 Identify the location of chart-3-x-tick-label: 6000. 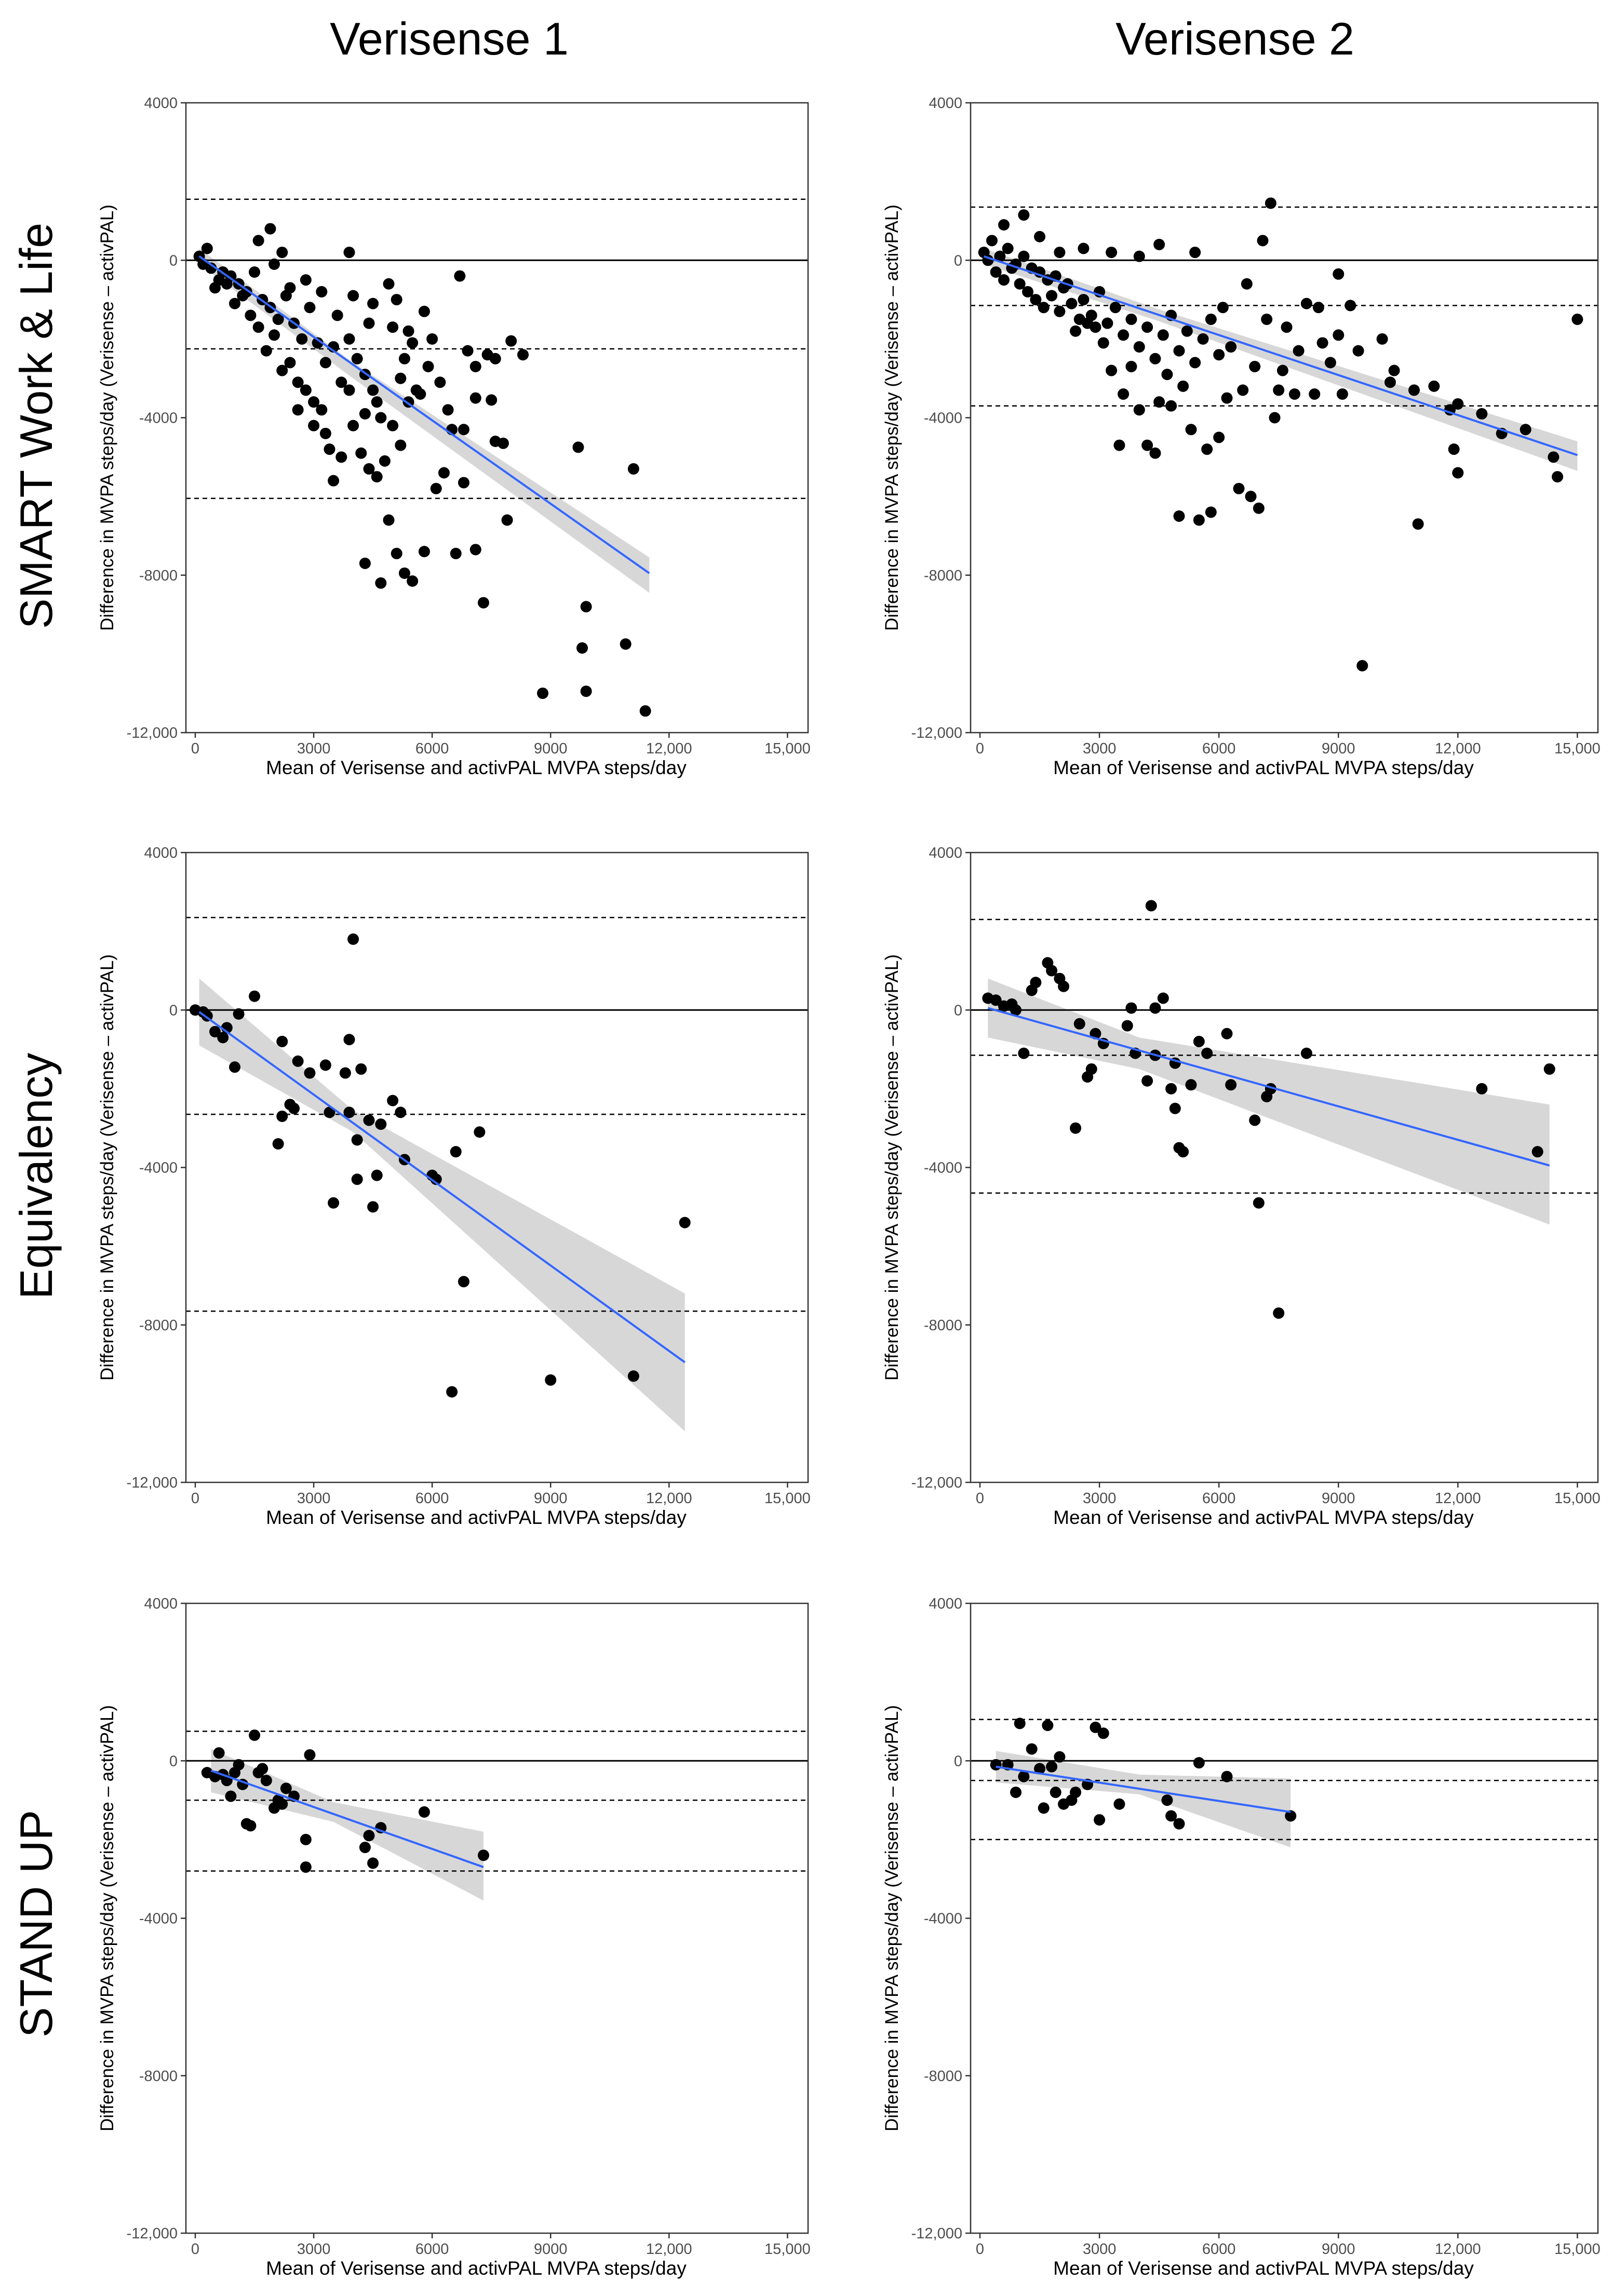
(1219, 1498).